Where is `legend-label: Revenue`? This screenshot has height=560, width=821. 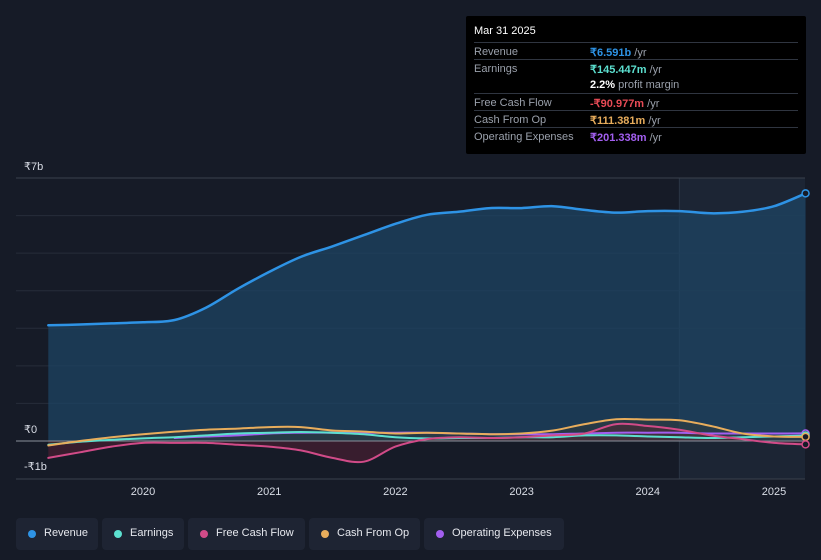
legend-label: Revenue is located at coordinates (66, 533).